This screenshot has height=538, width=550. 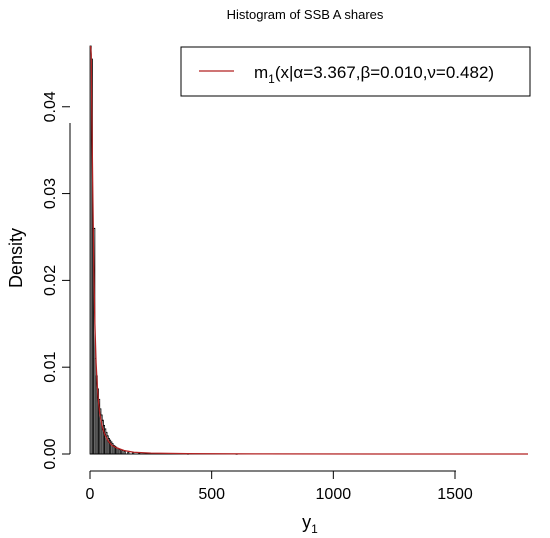 I want to click on legend-box, so click(x=355, y=71).